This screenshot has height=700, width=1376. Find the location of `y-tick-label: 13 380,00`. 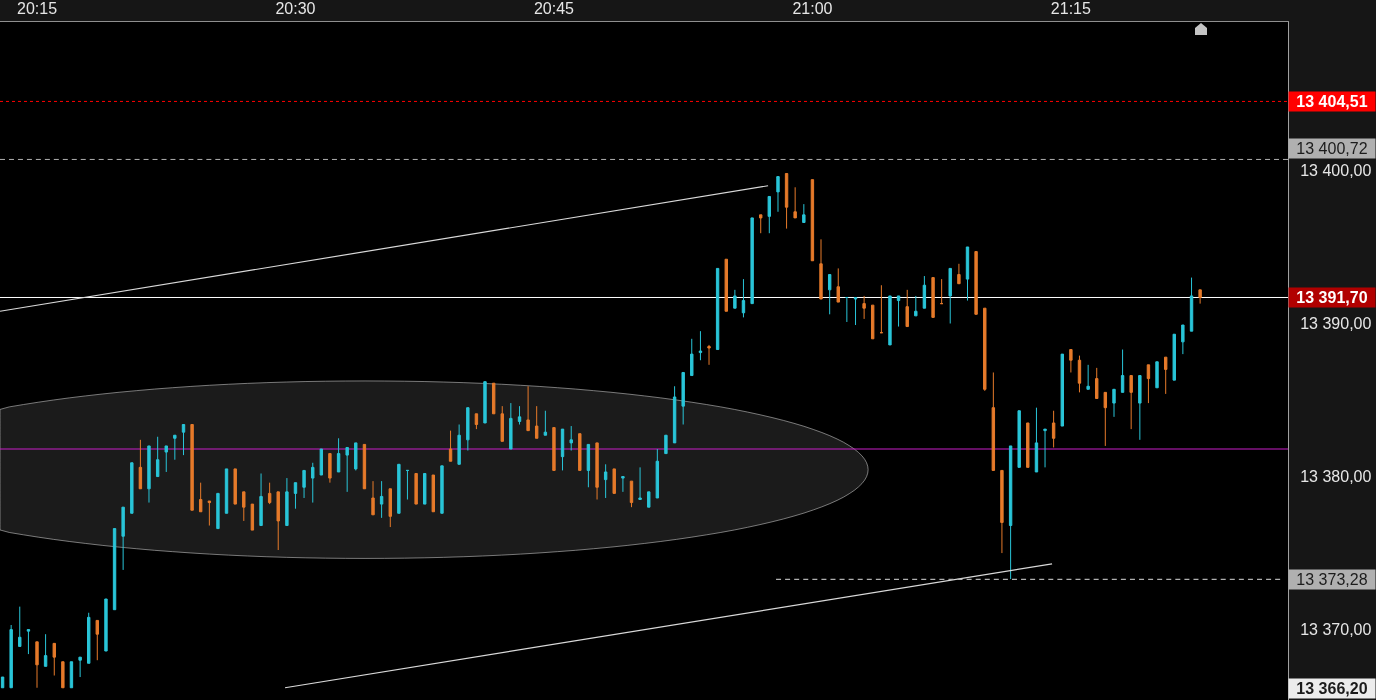

y-tick-label: 13 380,00 is located at coordinates (1336, 477).